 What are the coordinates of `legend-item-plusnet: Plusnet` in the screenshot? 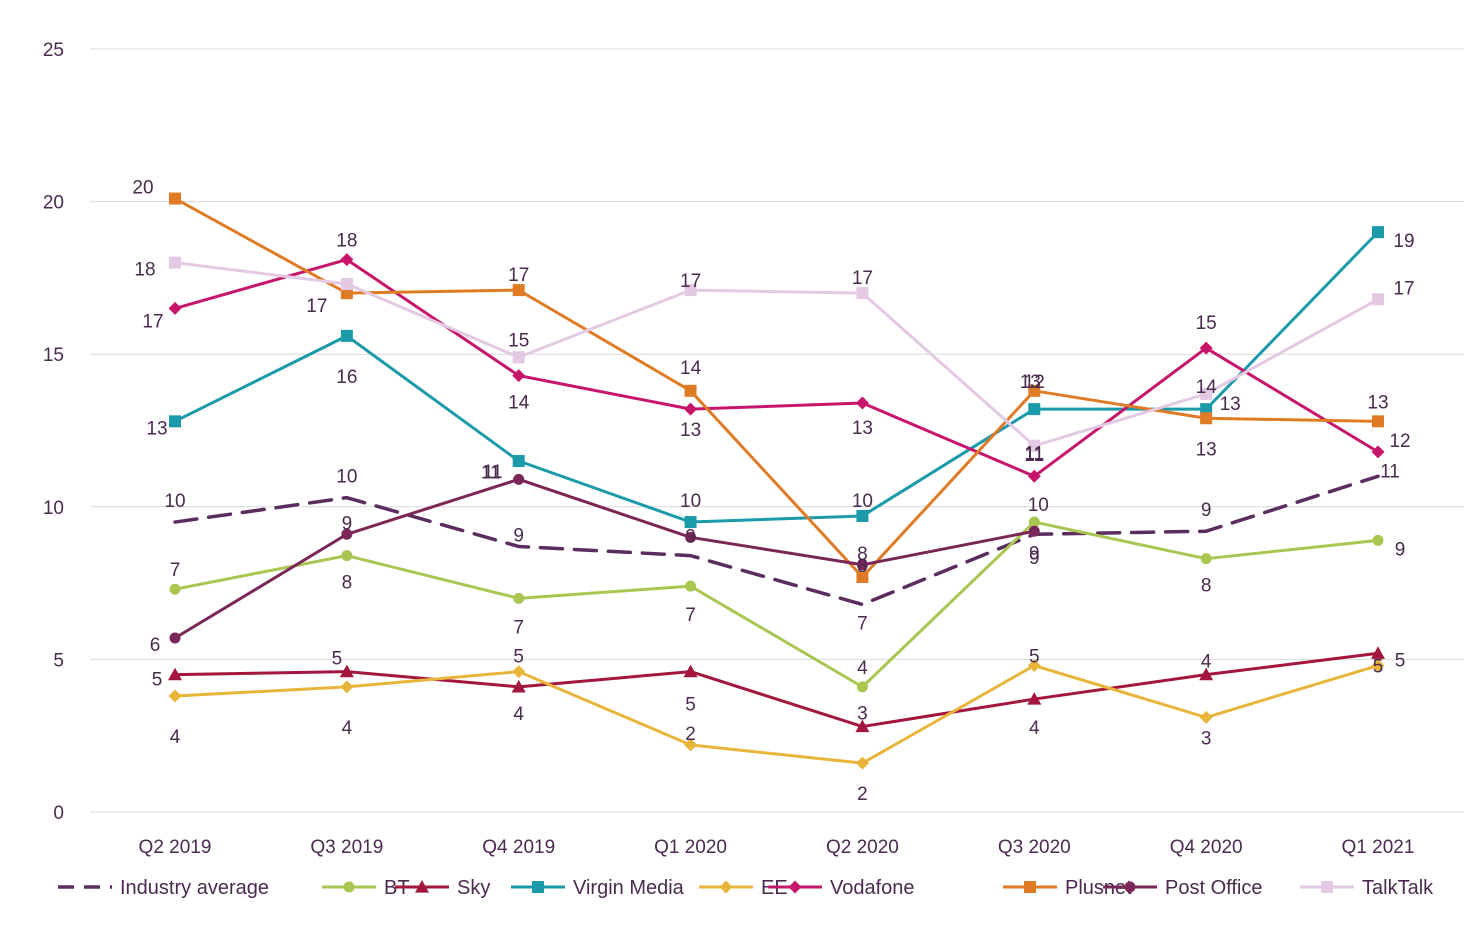 It's located at (1067, 888).